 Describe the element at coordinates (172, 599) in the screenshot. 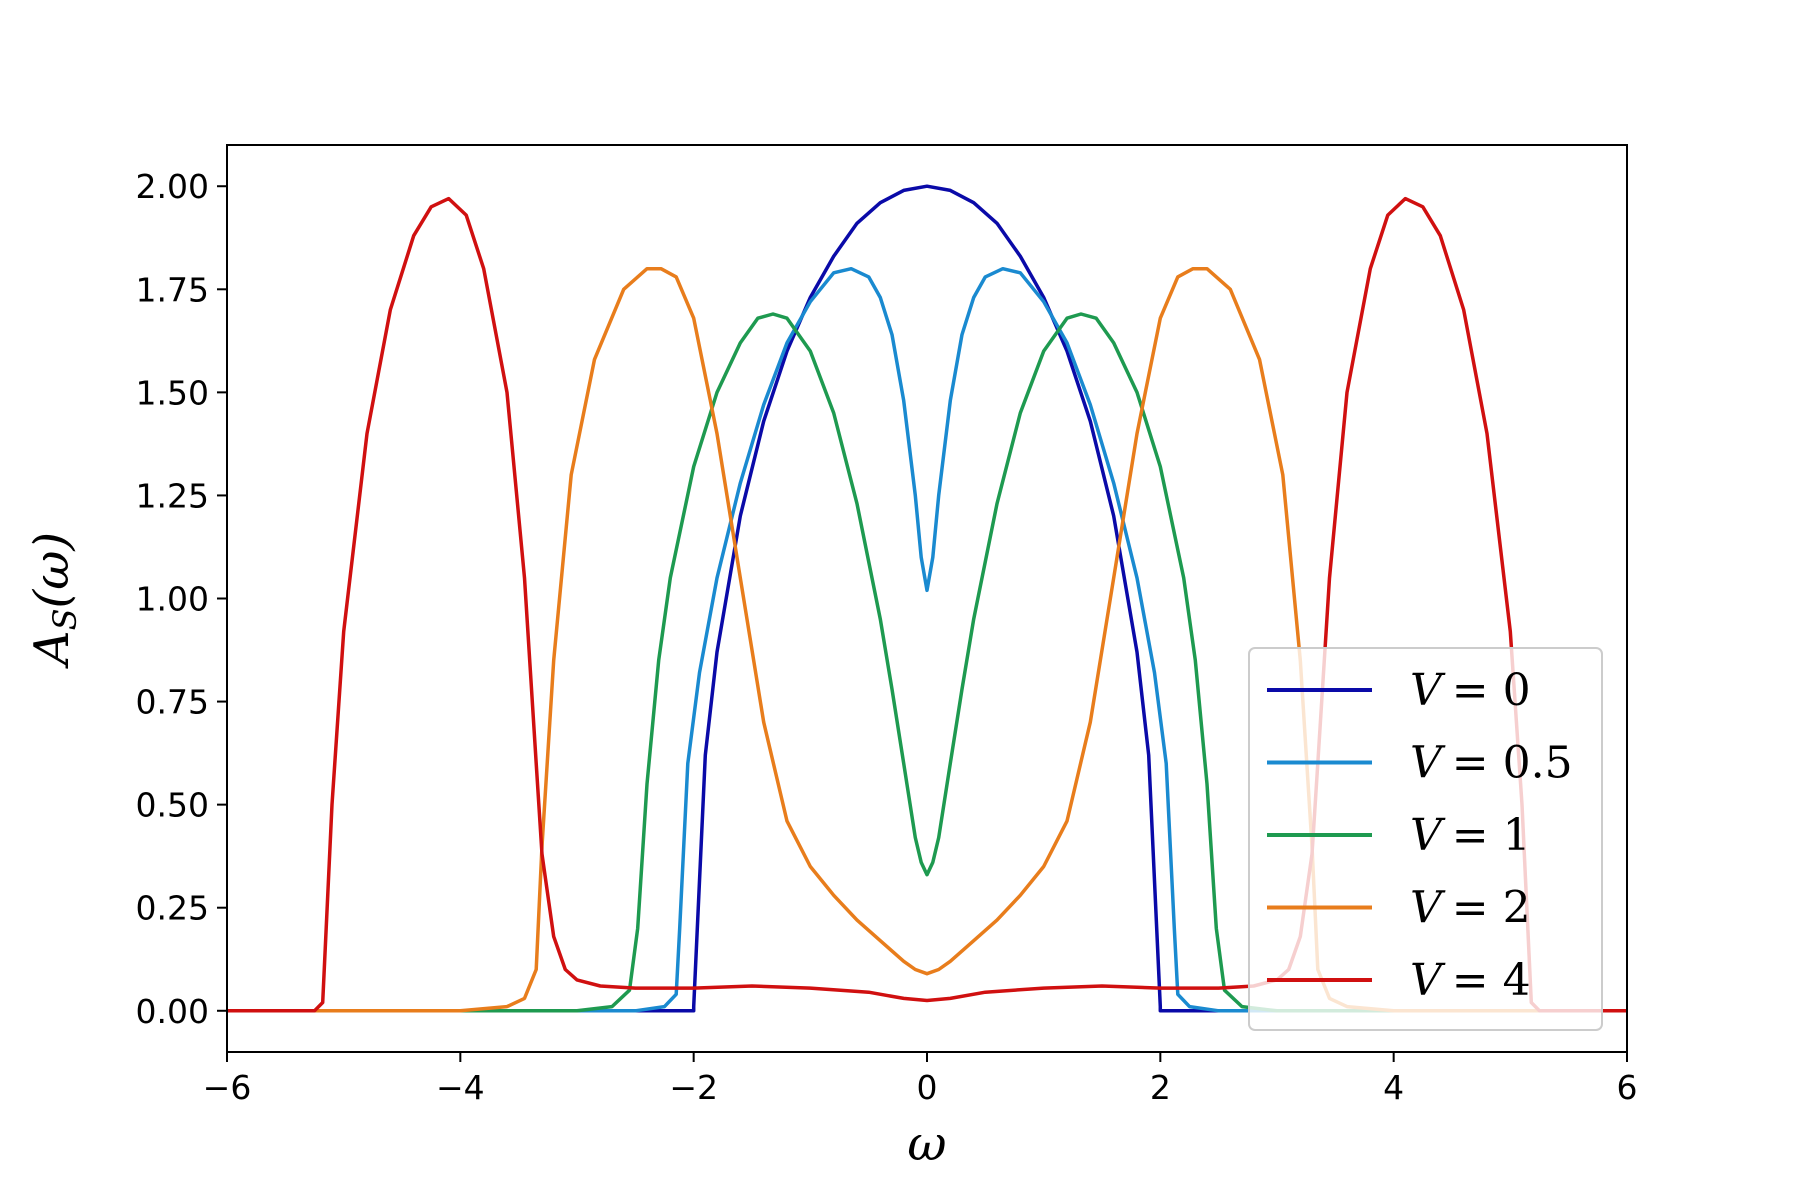

I see `y-tick-label: 1.00` at that location.